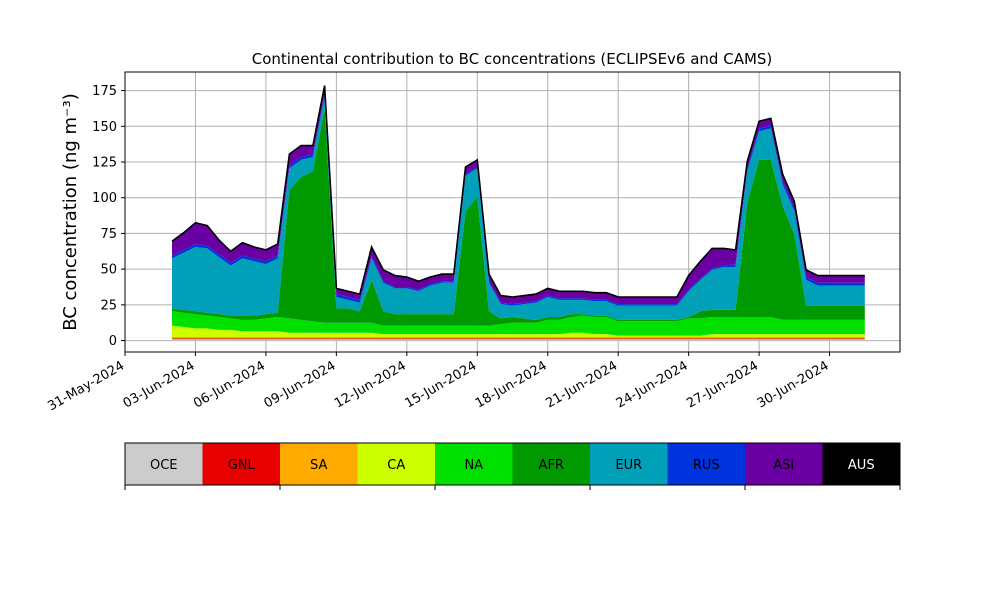 This screenshot has height=600, width=1000. I want to click on legend-label: ASI, so click(783, 465).